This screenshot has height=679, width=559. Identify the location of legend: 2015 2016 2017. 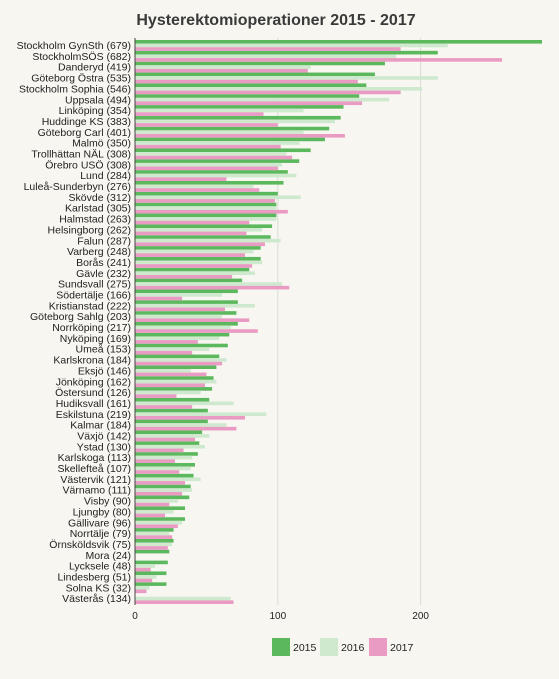
(343, 647).